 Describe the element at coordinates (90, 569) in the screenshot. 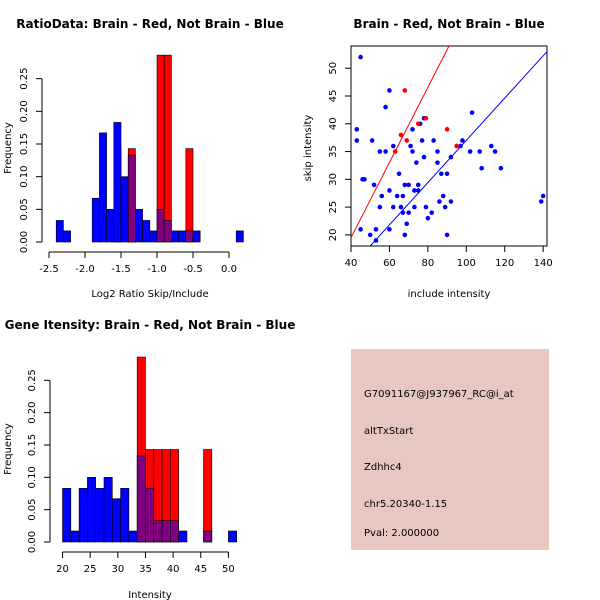

I see `gene-x-tick-label: 25` at that location.